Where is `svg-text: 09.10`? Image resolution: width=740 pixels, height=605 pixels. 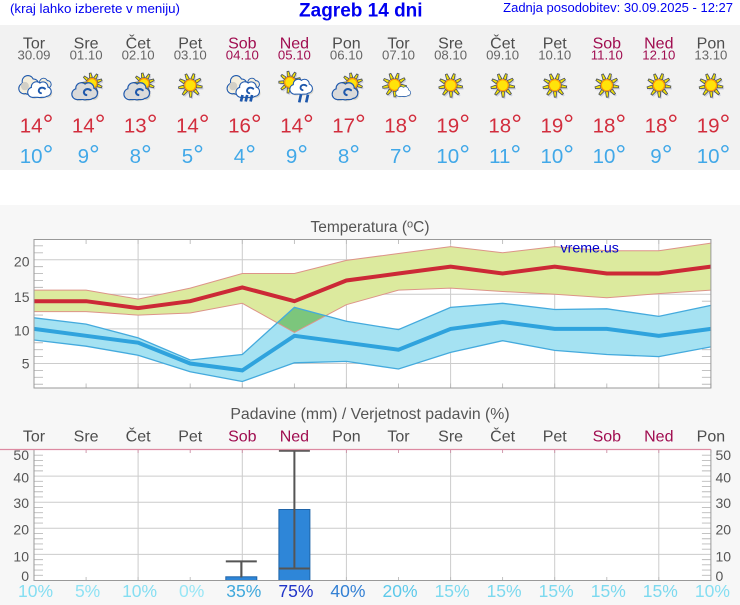 svg-text: 09.10 is located at coordinates (502, 54).